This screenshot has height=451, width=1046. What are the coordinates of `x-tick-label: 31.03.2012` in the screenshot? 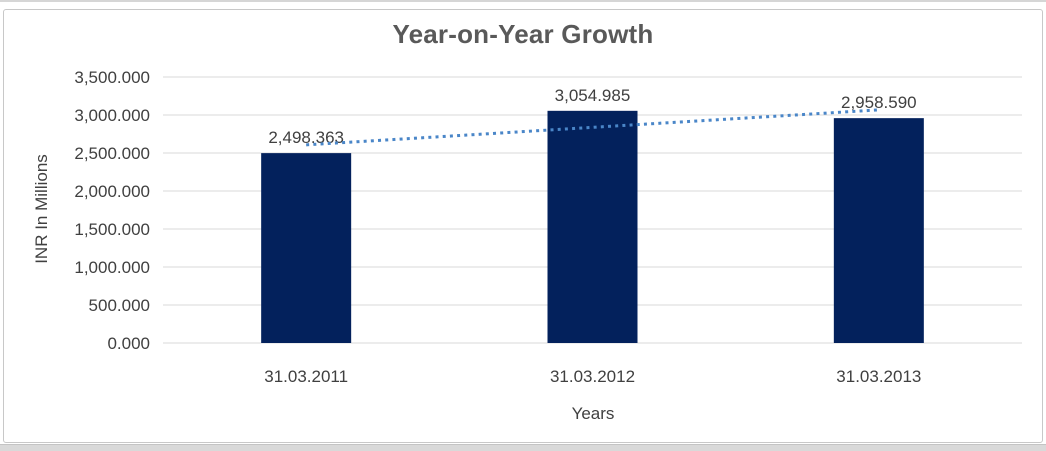 It's located at (592, 376).